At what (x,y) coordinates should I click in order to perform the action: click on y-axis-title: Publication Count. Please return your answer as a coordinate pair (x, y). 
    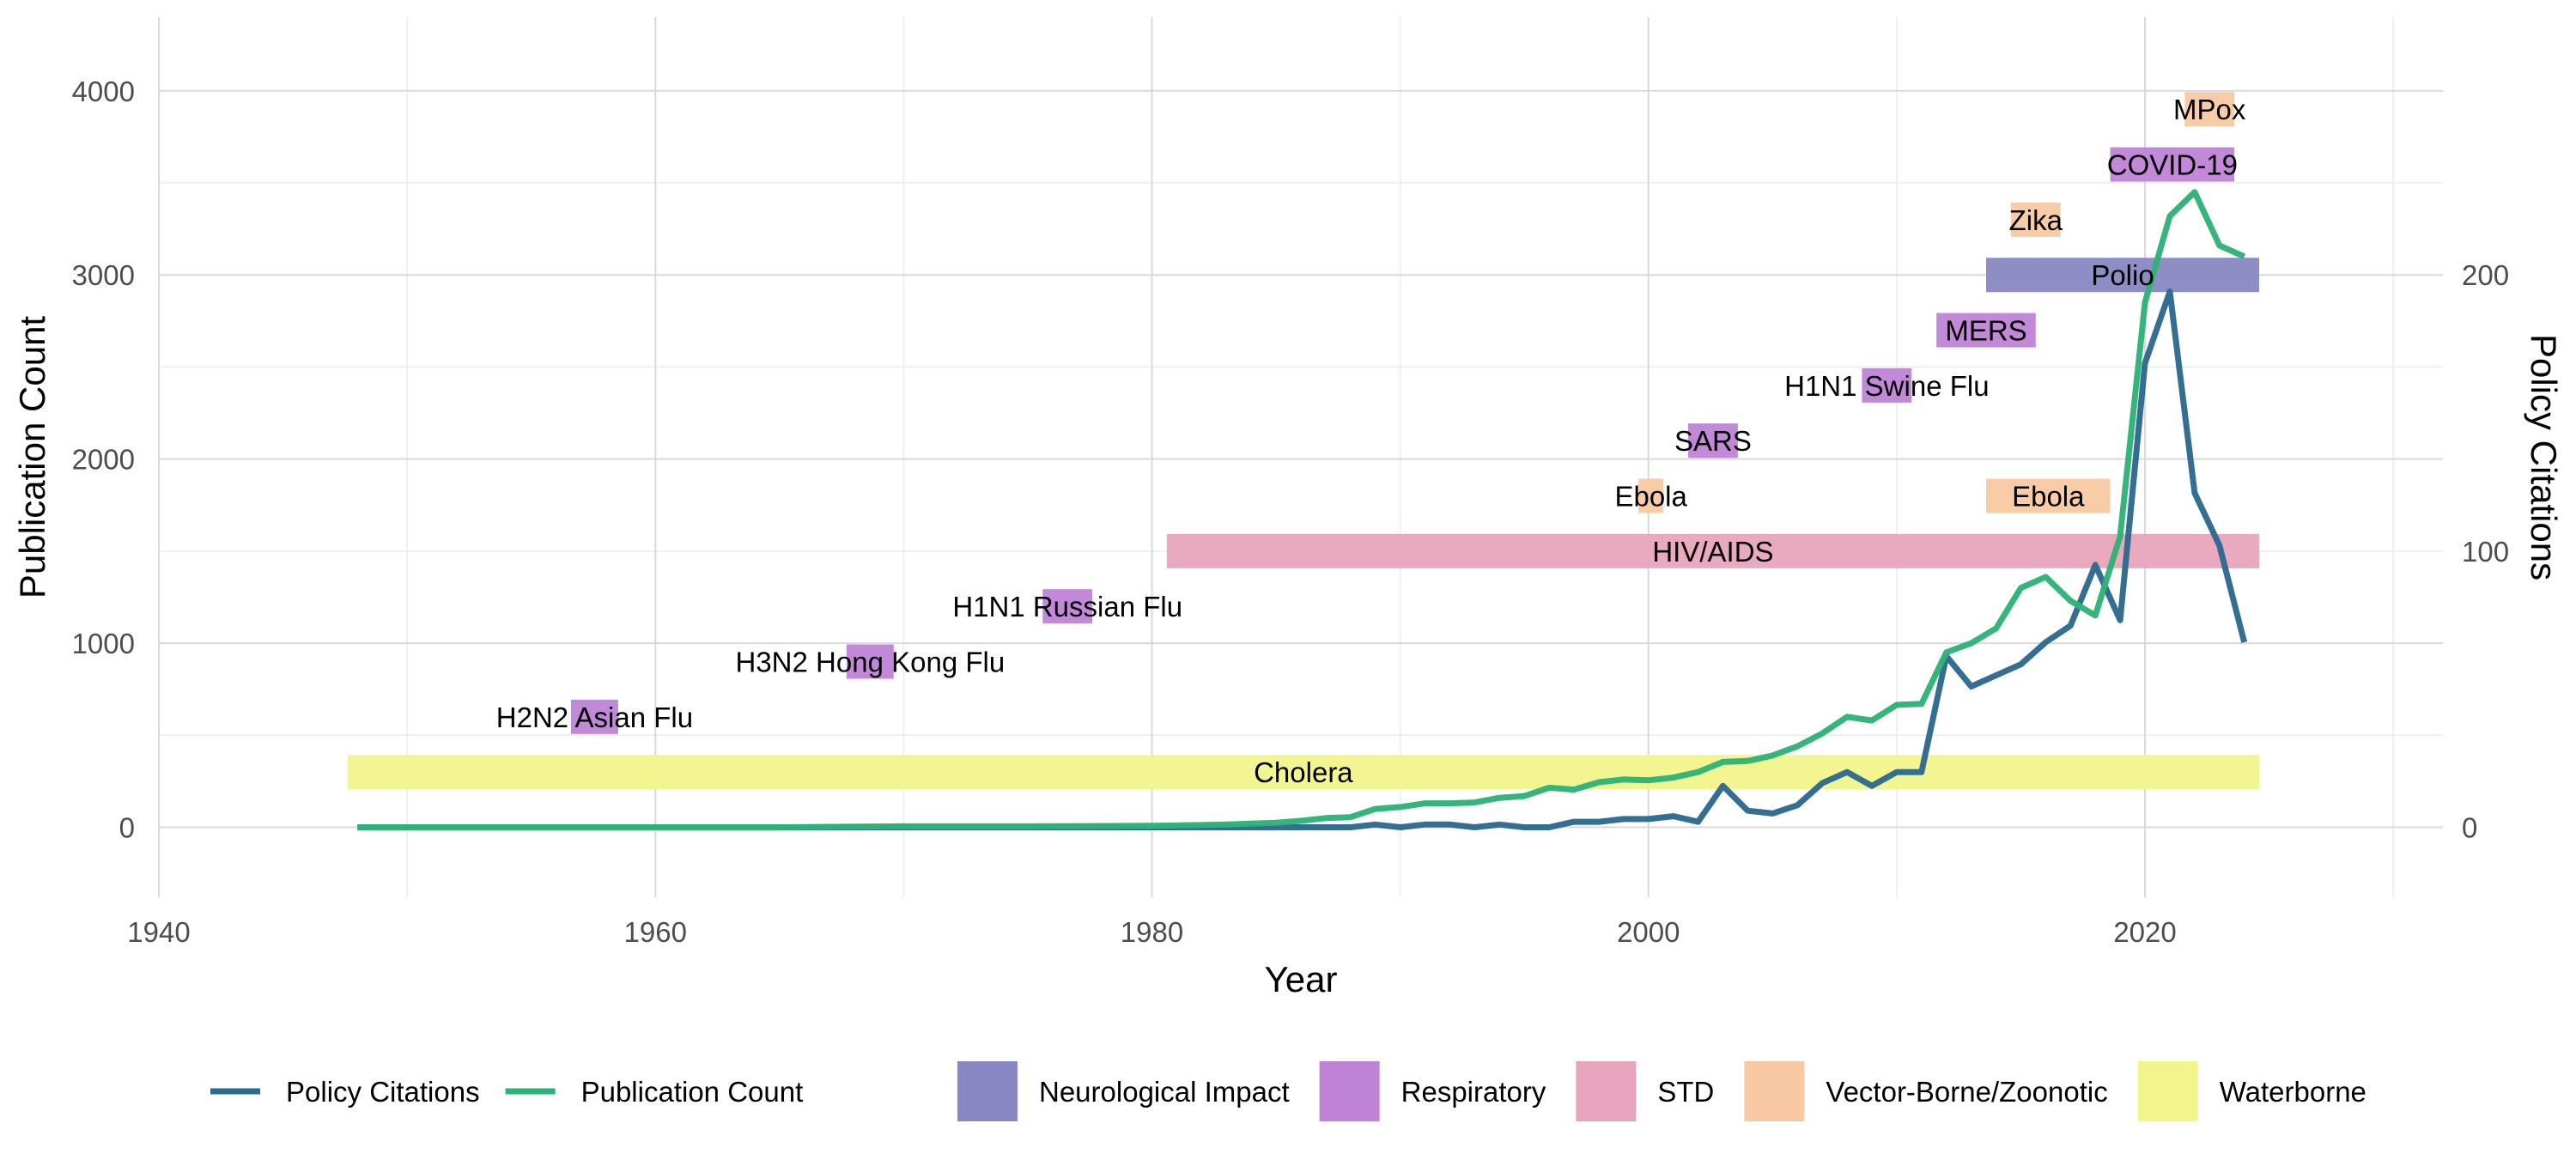
    Looking at the image, I should click on (32, 457).